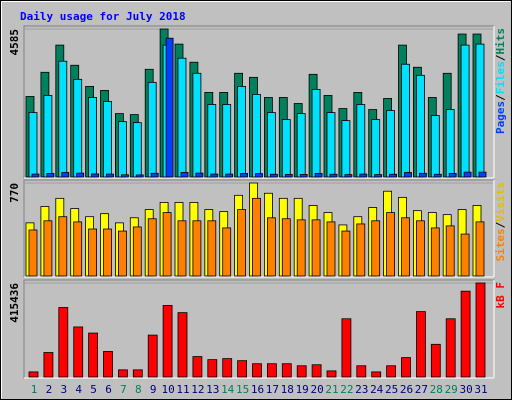 This screenshot has width=512, height=400. I want to click on x-tick-label: 11, so click(182, 389).